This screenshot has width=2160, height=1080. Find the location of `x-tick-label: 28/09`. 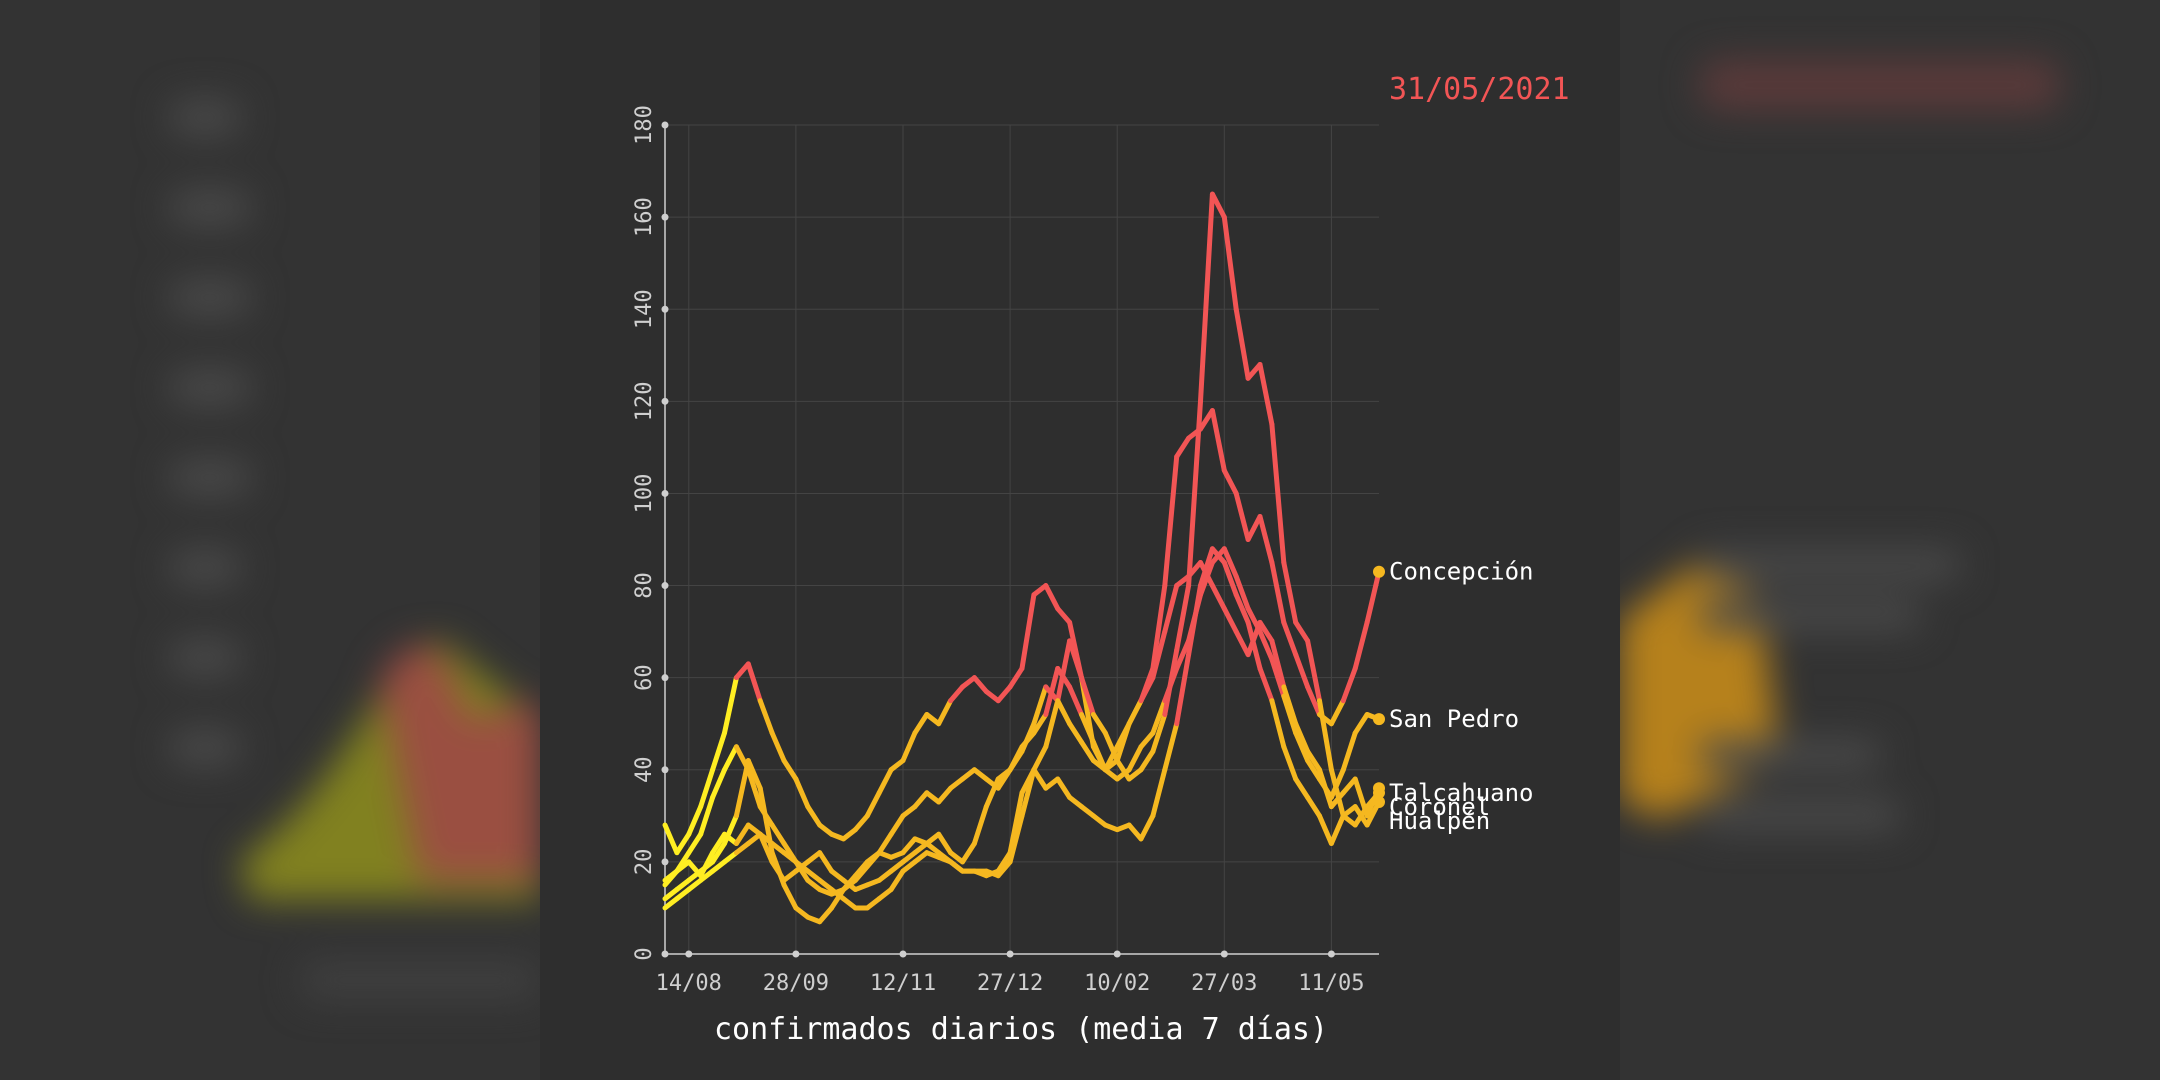

x-tick-label: 28/09 is located at coordinates (796, 983).